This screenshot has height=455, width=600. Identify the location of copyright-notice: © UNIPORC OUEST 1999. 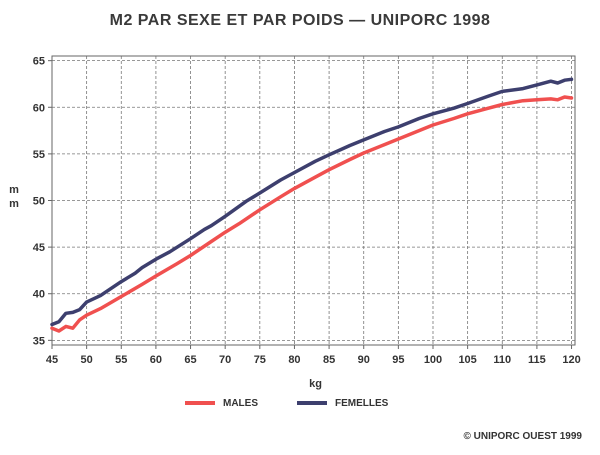
(522, 436).